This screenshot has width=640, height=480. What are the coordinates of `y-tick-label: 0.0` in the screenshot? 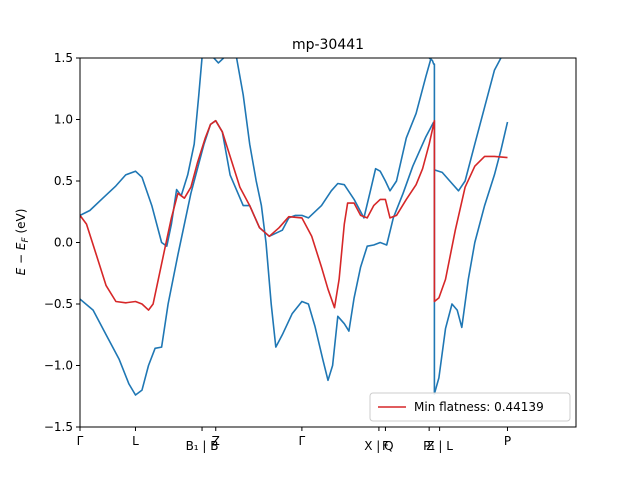 It's located at (63, 243).